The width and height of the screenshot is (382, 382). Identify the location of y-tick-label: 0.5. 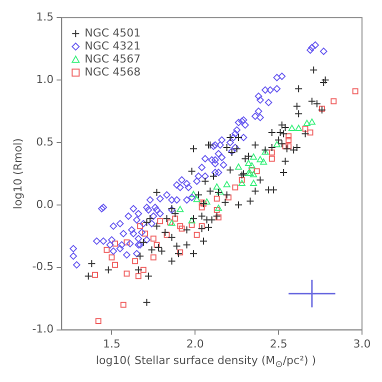
(45, 141).